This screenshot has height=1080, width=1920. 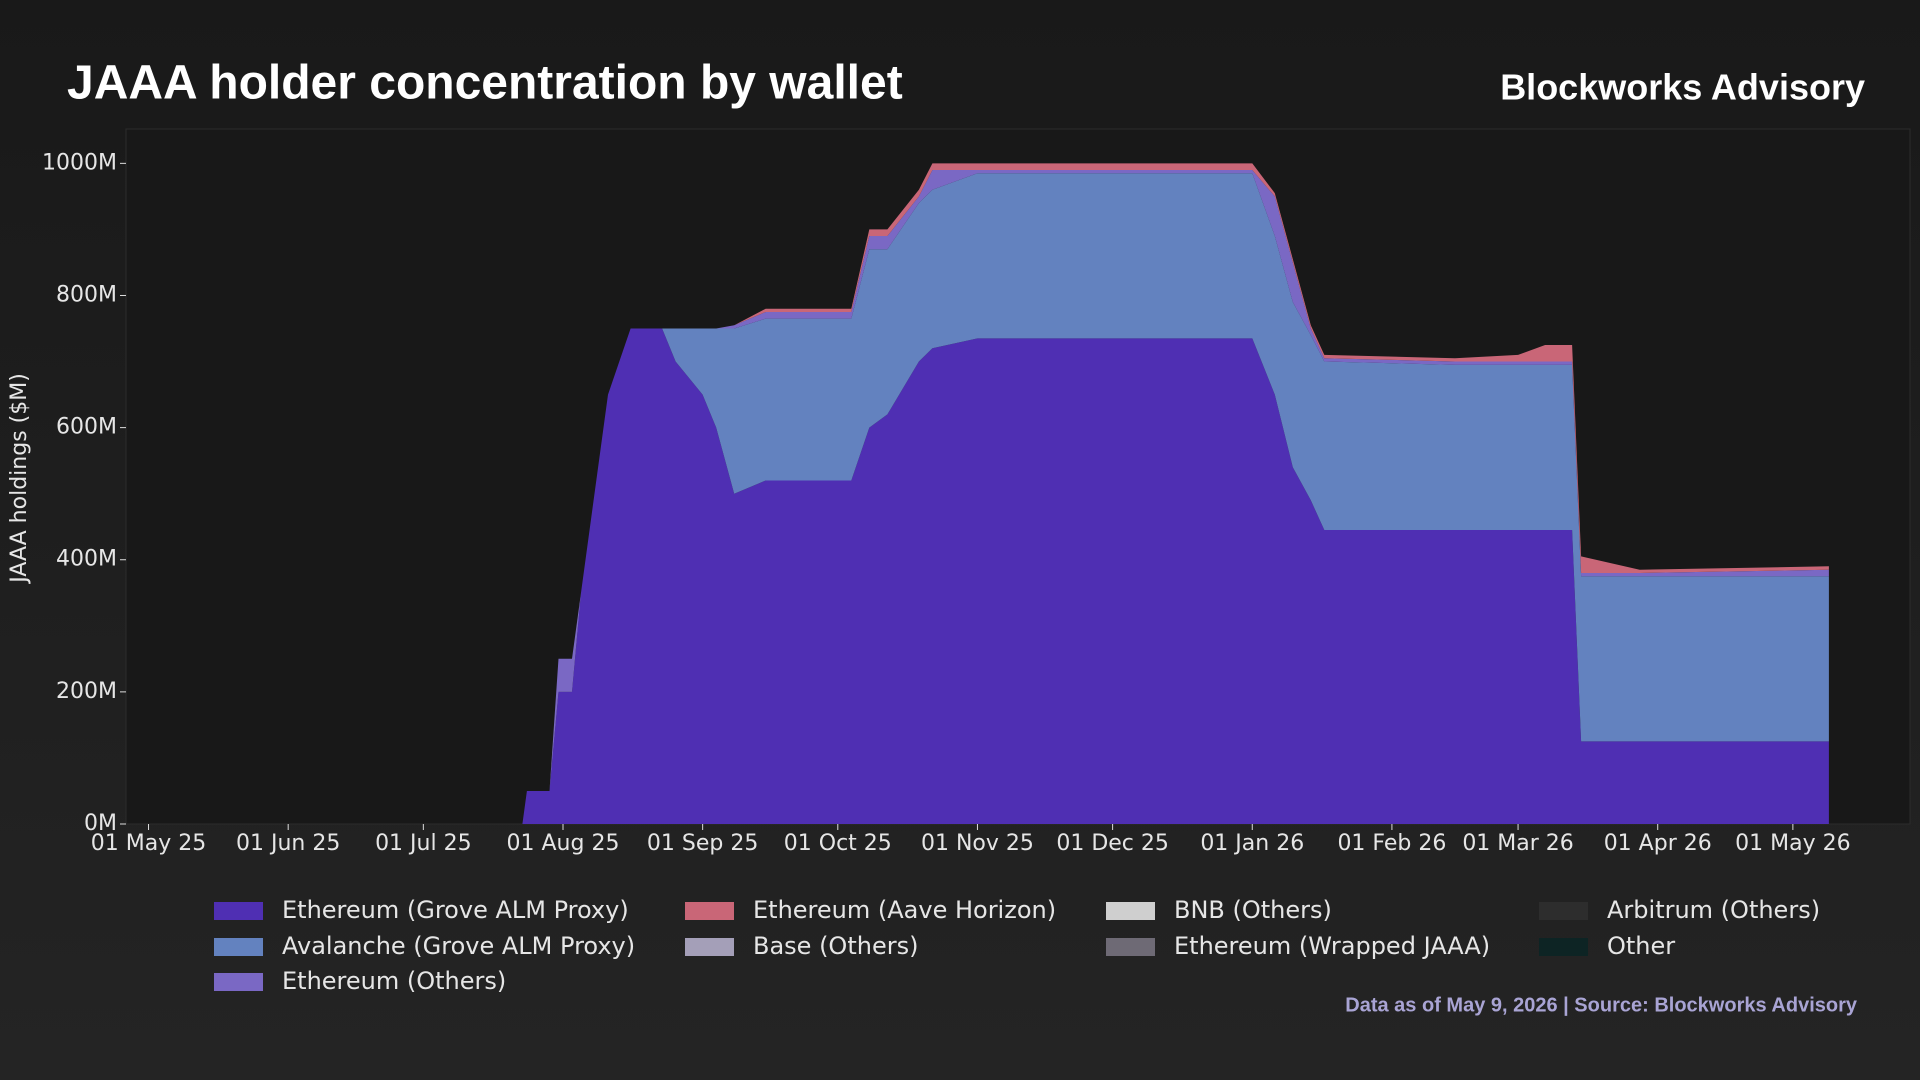 What do you see at coordinates (835, 946) in the screenshot?
I see `legend-label: Base (Others)` at bounding box center [835, 946].